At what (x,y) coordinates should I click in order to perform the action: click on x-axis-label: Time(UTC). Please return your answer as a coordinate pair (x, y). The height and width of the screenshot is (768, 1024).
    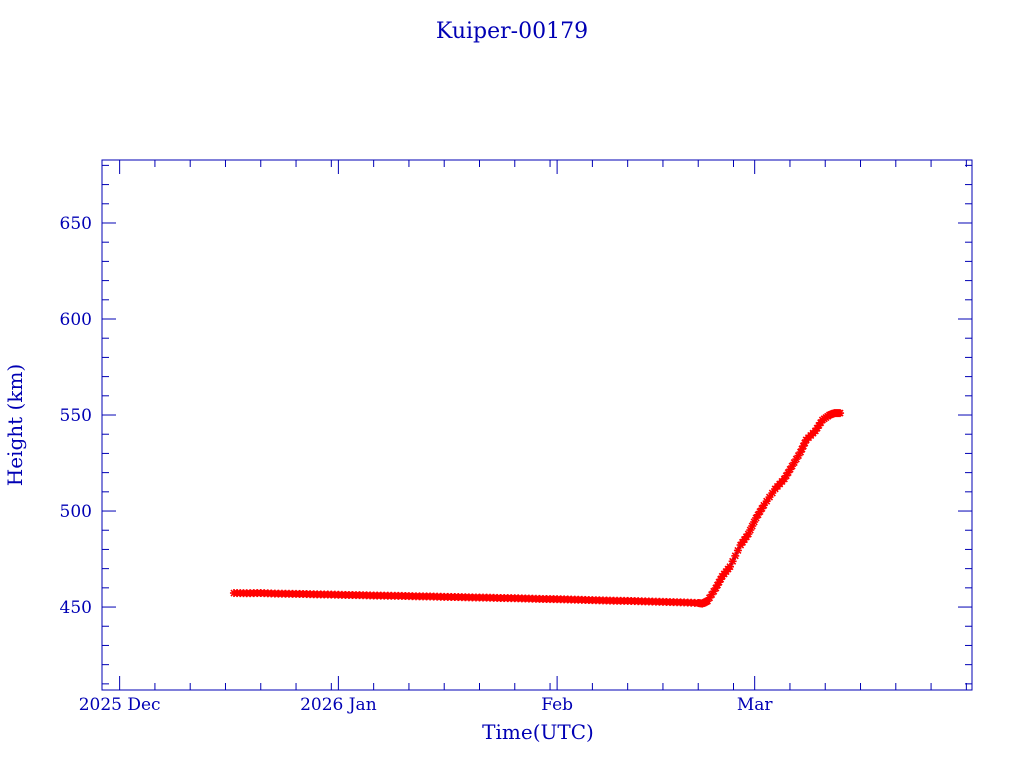
    Looking at the image, I should click on (538, 732).